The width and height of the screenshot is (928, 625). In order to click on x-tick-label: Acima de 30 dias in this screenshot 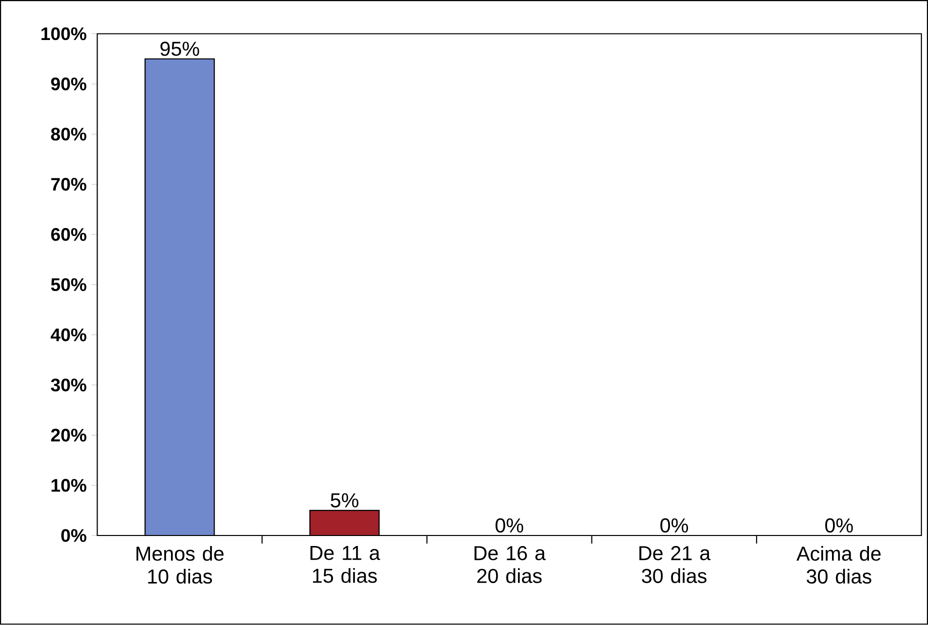, I will do `click(838, 565)`.